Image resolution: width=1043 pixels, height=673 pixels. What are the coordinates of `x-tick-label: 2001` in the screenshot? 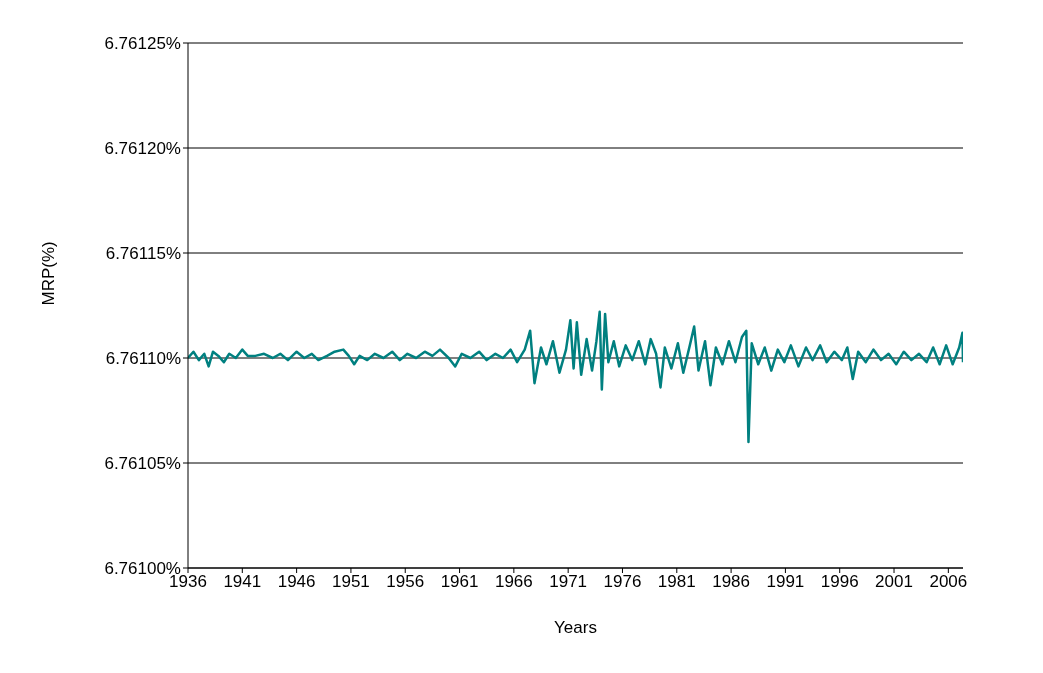 It's located at (894, 582).